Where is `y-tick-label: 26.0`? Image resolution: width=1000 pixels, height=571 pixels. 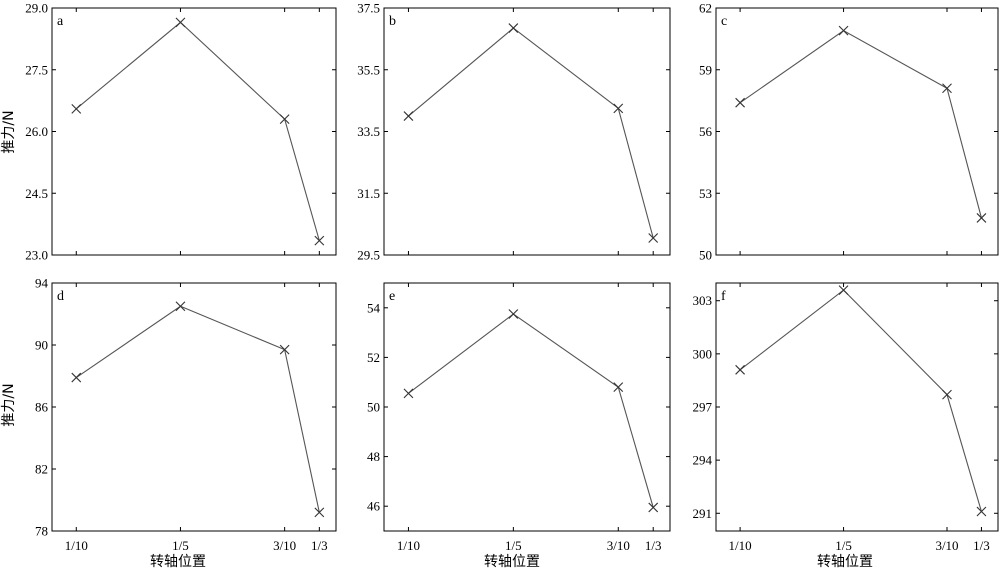 y-tick-label: 26.0 is located at coordinates (36, 131).